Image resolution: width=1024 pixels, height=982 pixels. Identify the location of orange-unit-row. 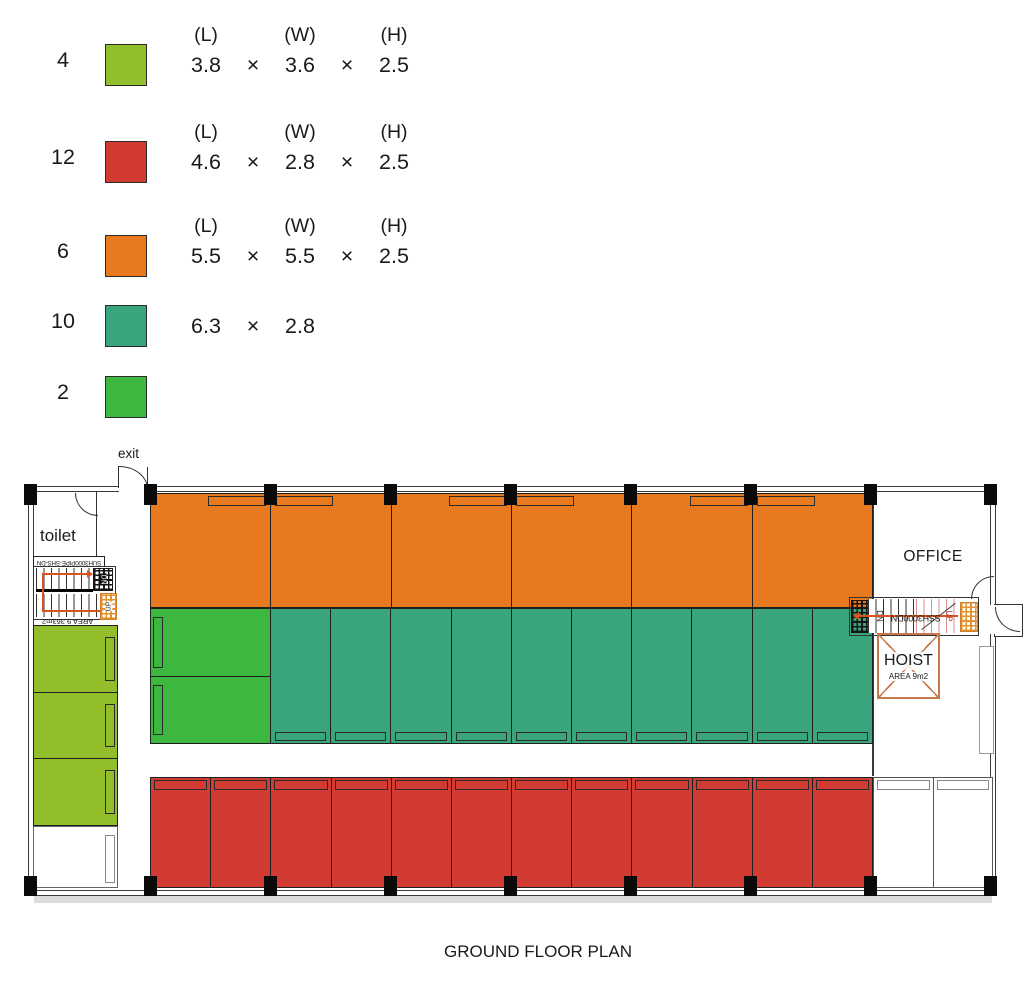
(511, 550).